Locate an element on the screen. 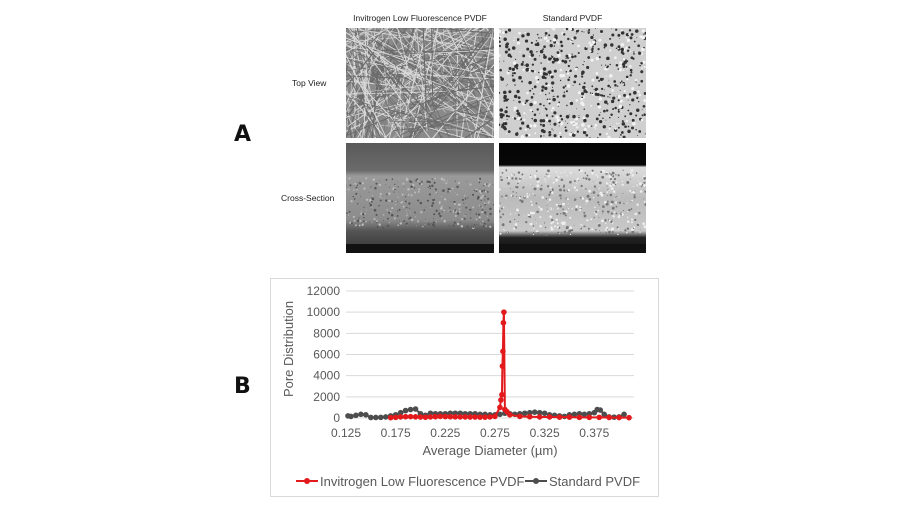  x-tick-label: 0.125 is located at coordinates (346, 433).